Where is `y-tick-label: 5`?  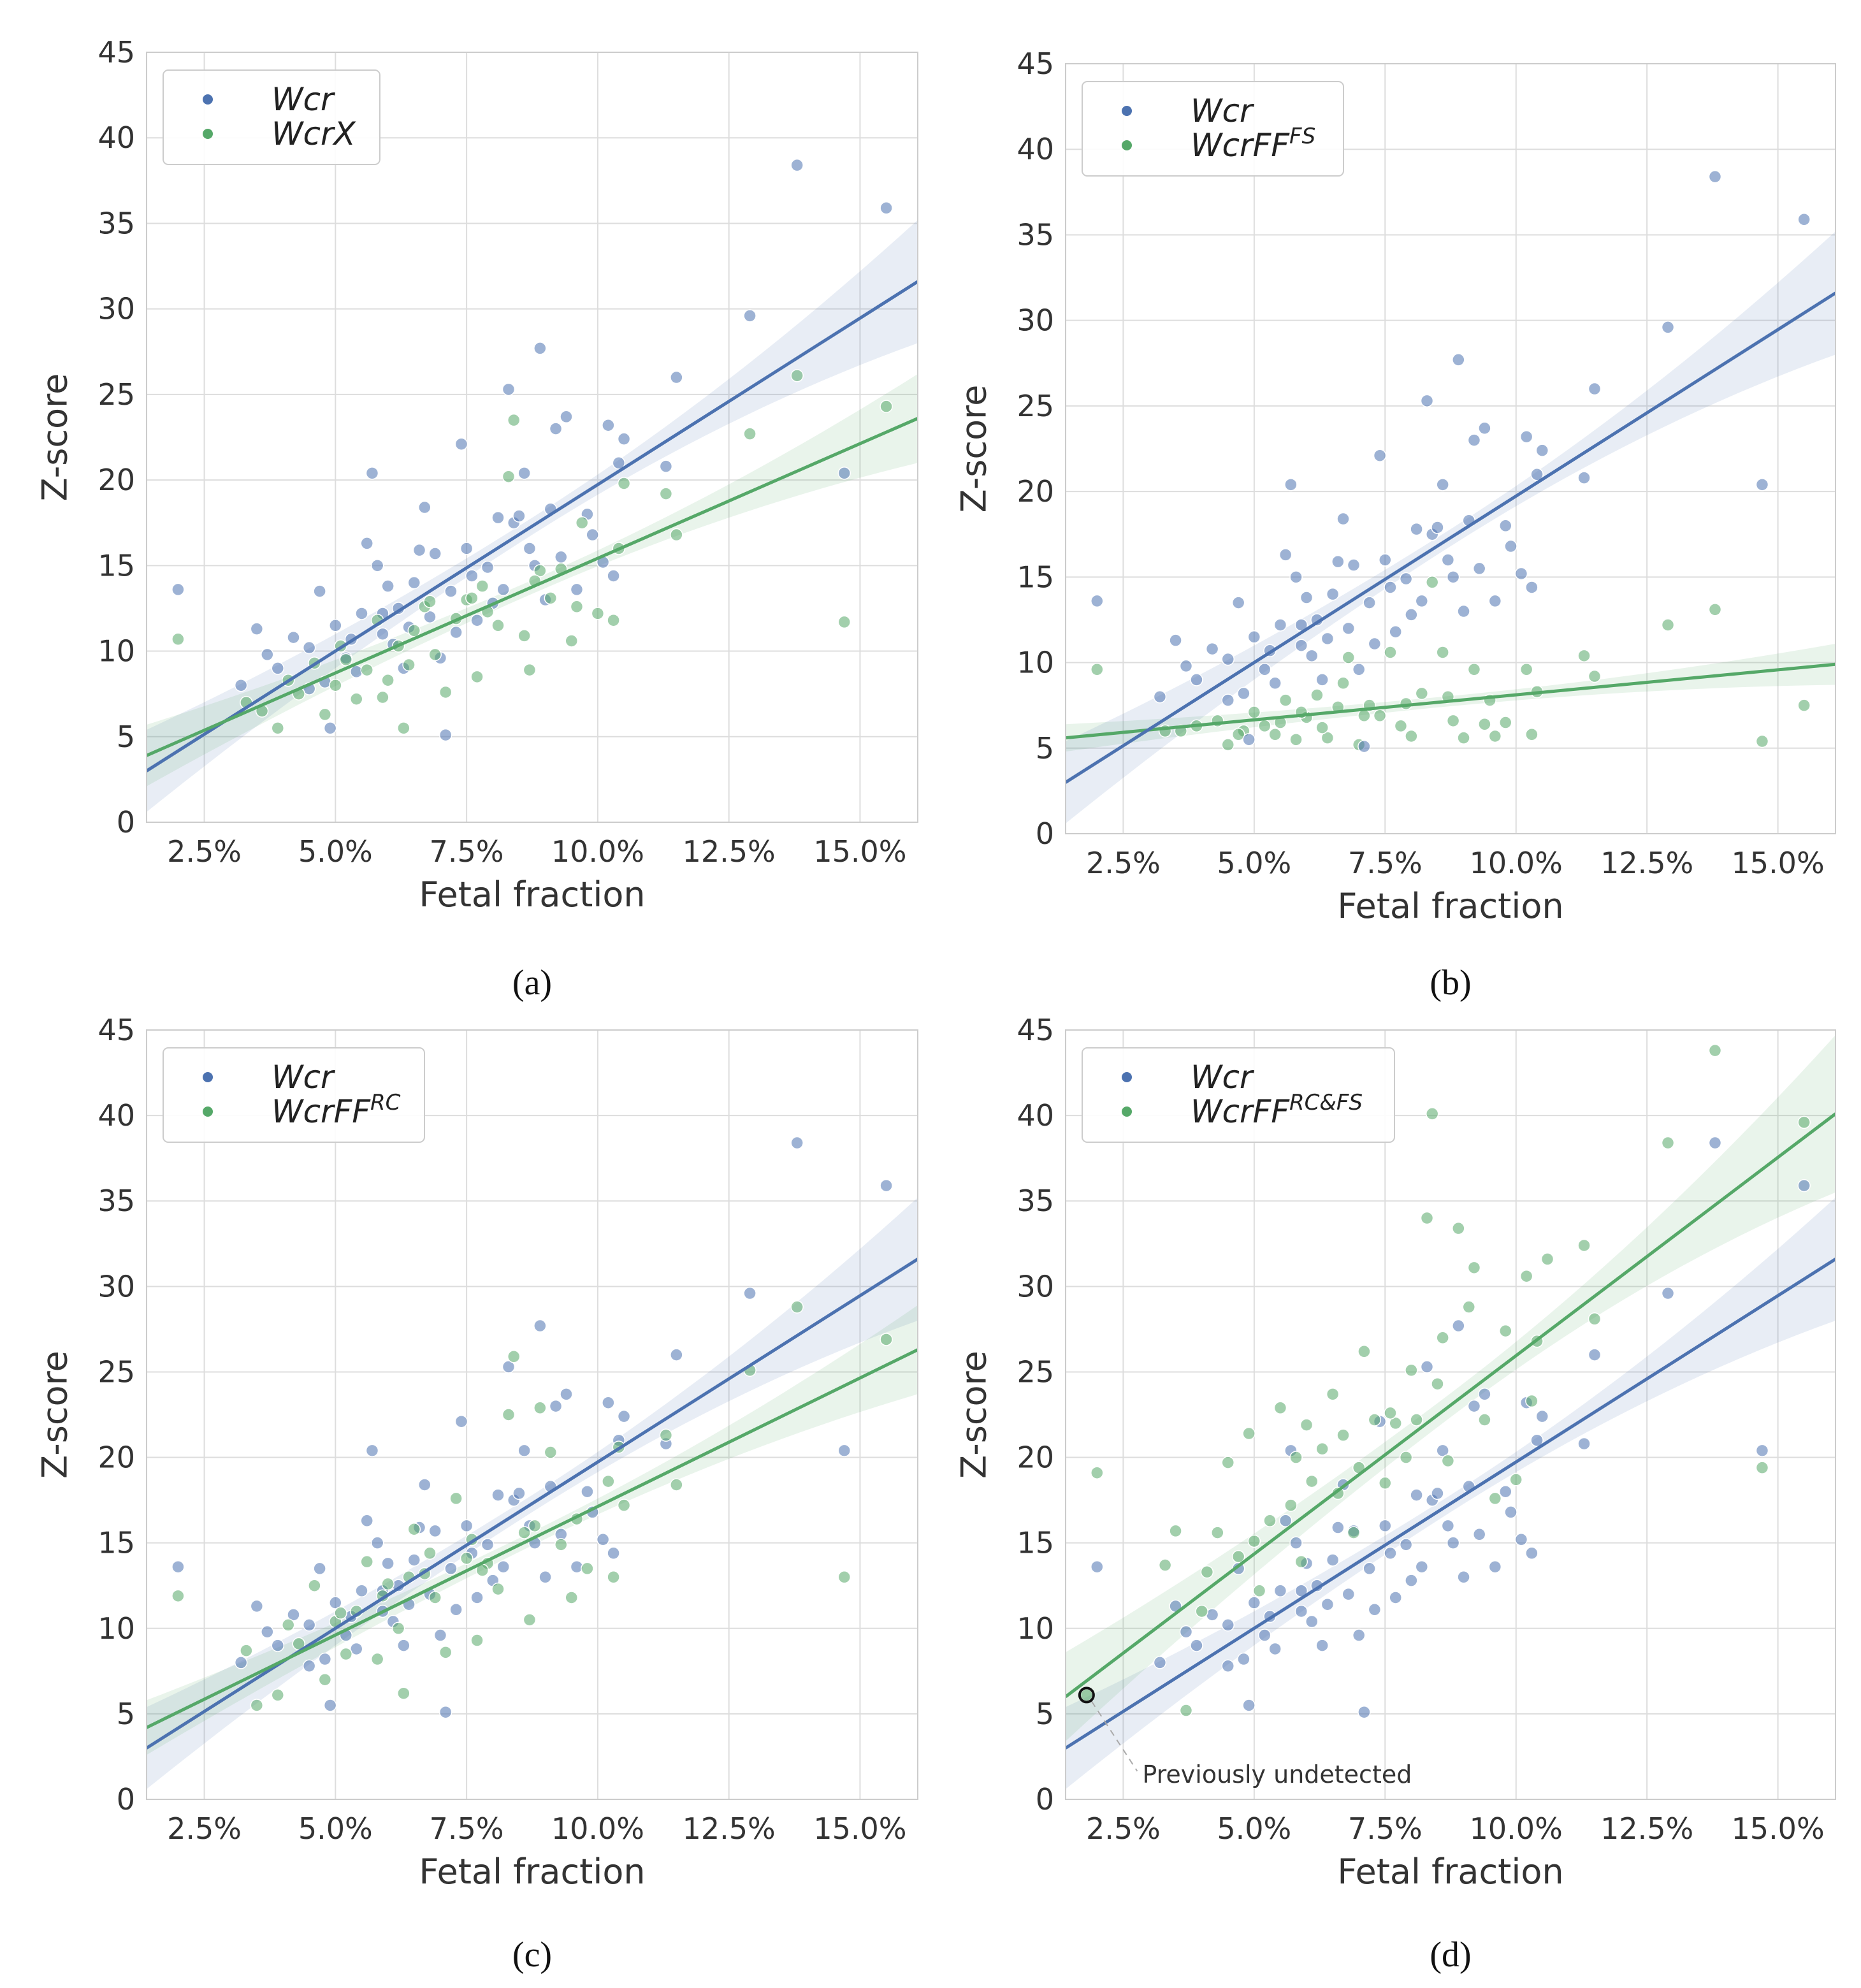
y-tick-label: 5 is located at coordinates (1045, 1714).